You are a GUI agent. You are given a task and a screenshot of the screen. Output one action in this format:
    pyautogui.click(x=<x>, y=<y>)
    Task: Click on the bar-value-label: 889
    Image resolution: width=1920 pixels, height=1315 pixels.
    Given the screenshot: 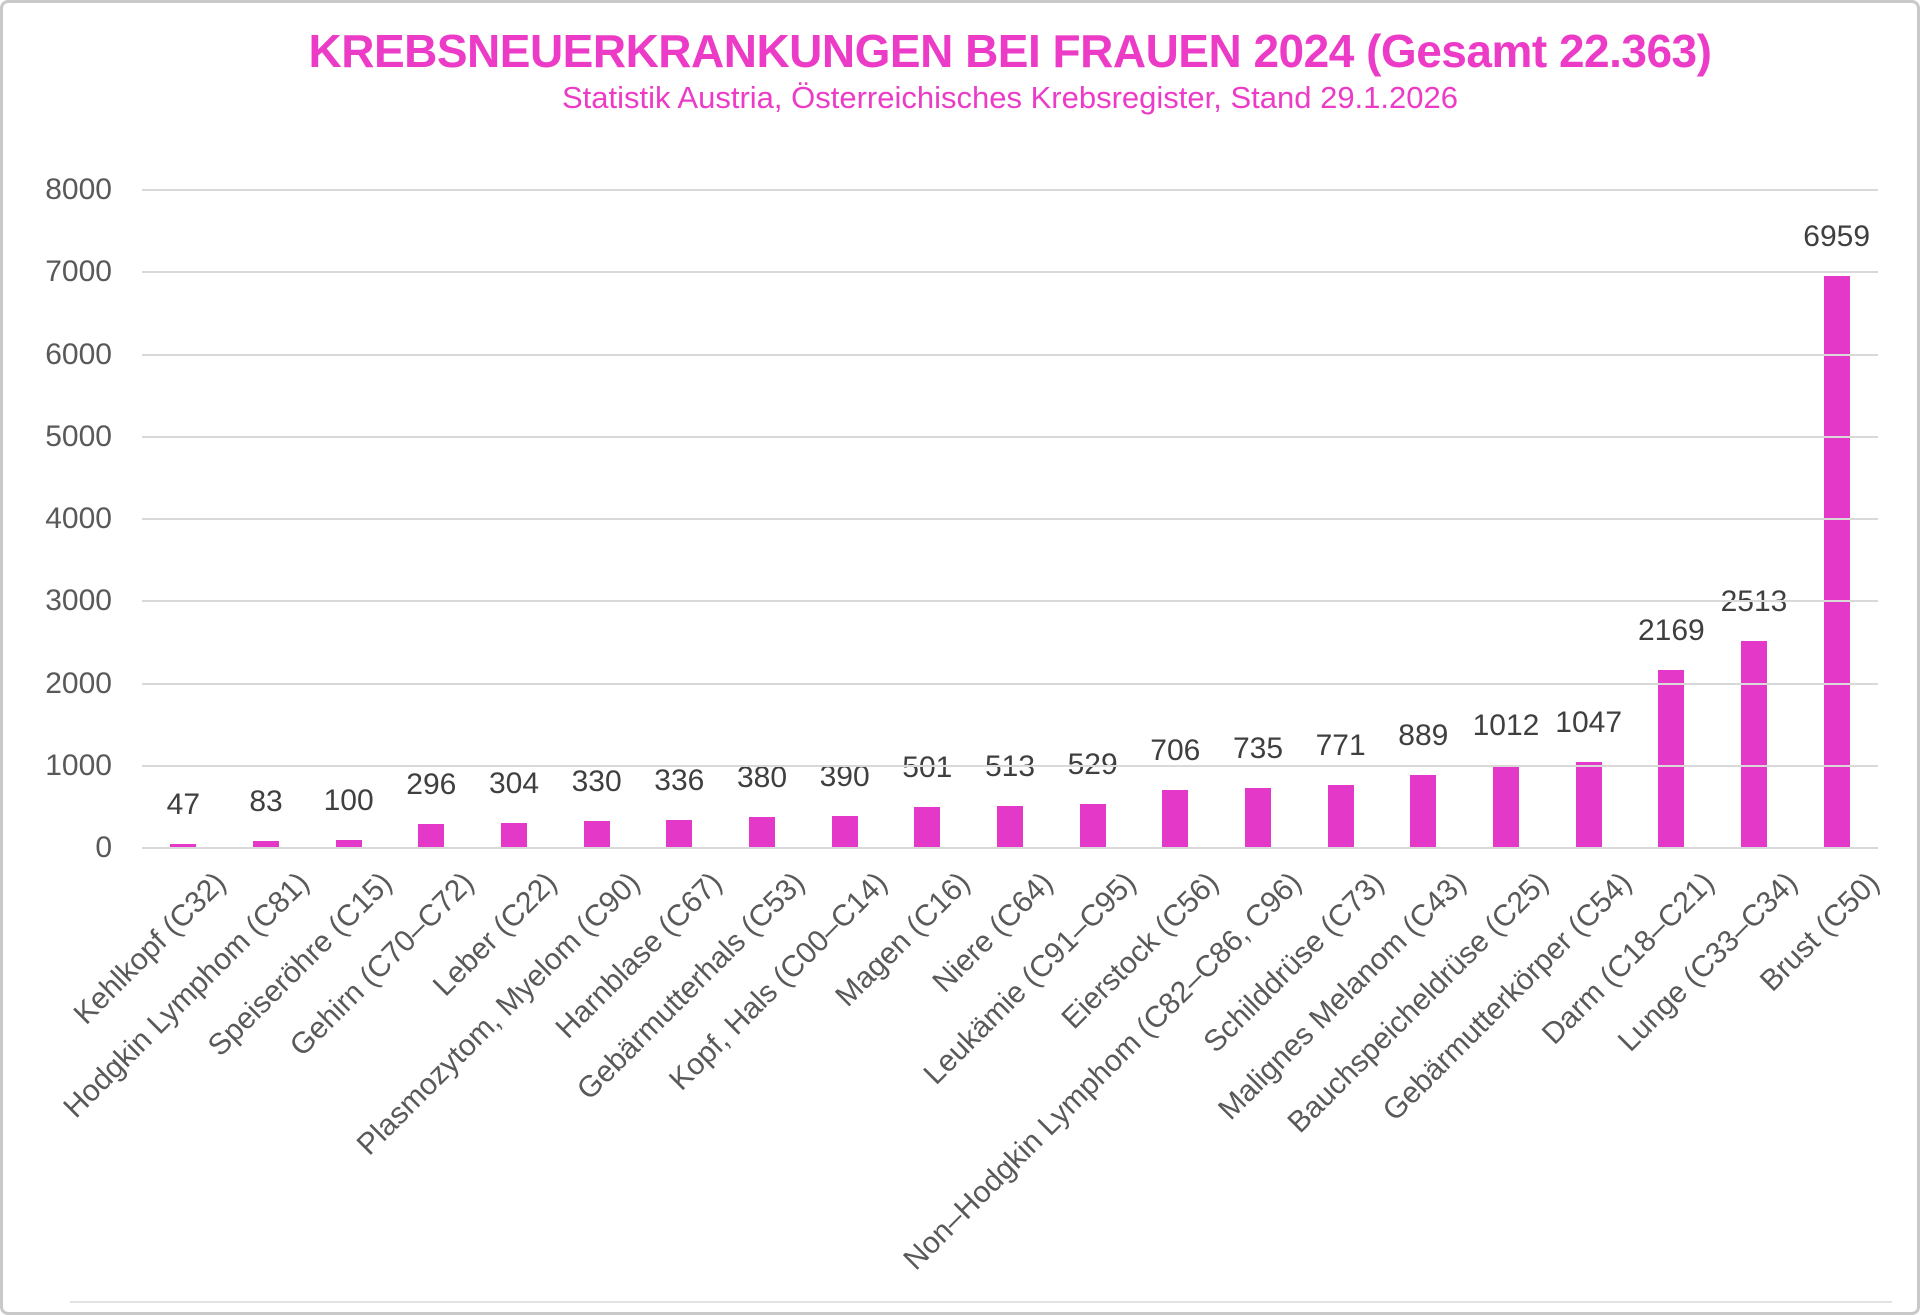 What is the action you would take?
    pyautogui.click(x=1423, y=735)
    